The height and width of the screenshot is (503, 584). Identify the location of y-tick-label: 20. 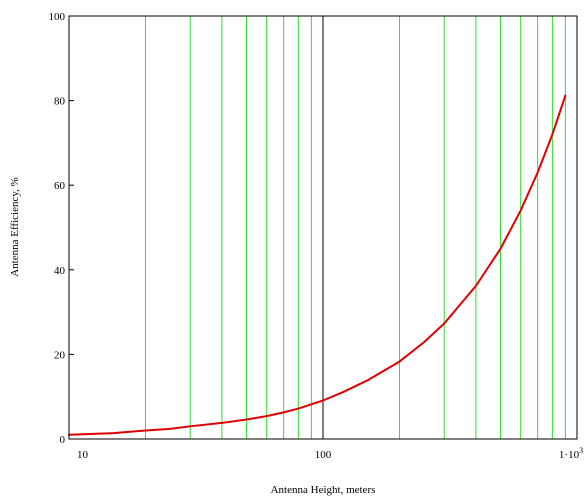
(60, 355).